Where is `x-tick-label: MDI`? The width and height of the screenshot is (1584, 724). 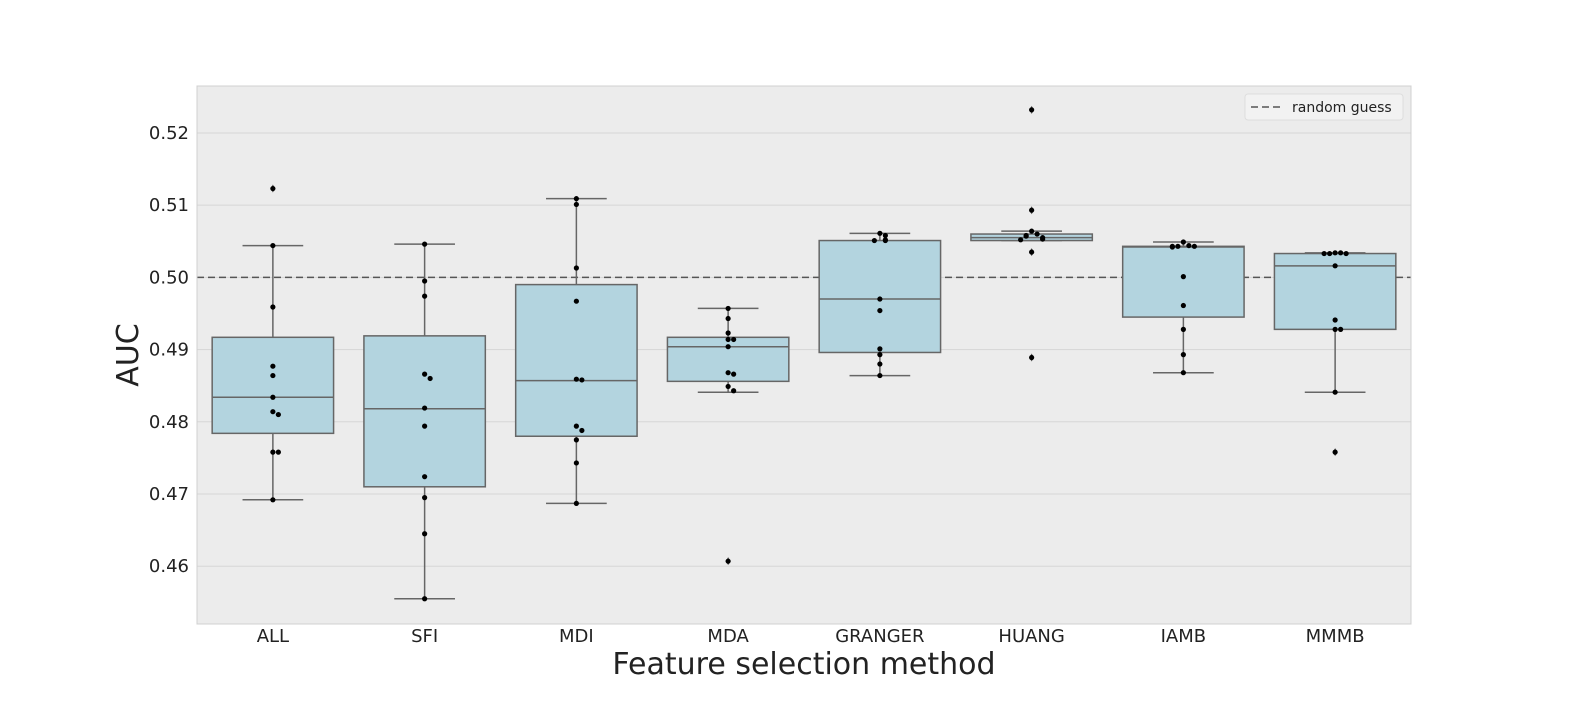
x-tick-label: MDI is located at coordinates (576, 636).